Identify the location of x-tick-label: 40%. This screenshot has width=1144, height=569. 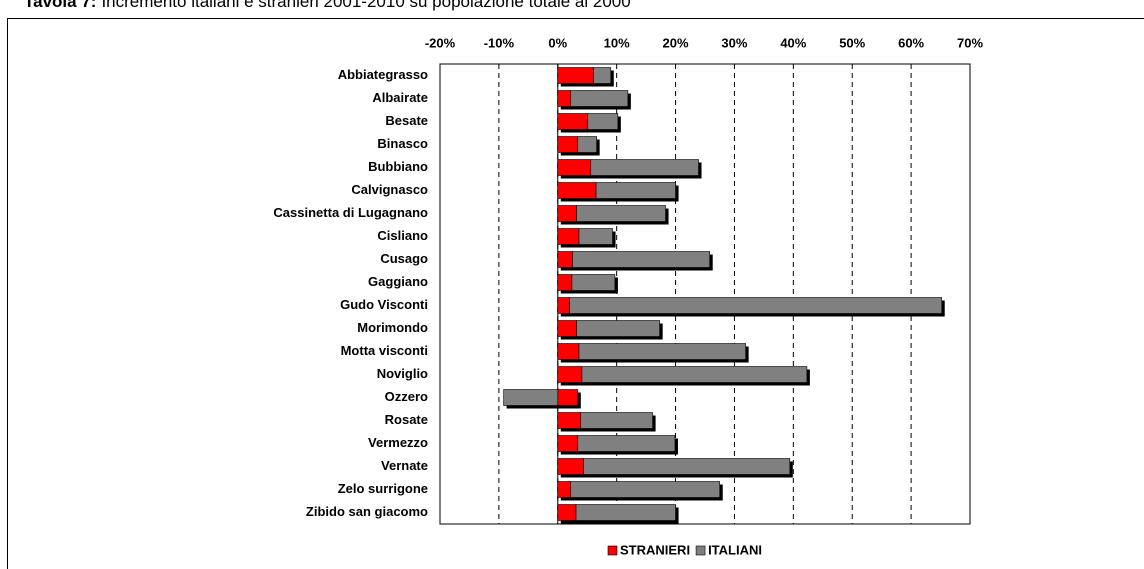
(793, 42).